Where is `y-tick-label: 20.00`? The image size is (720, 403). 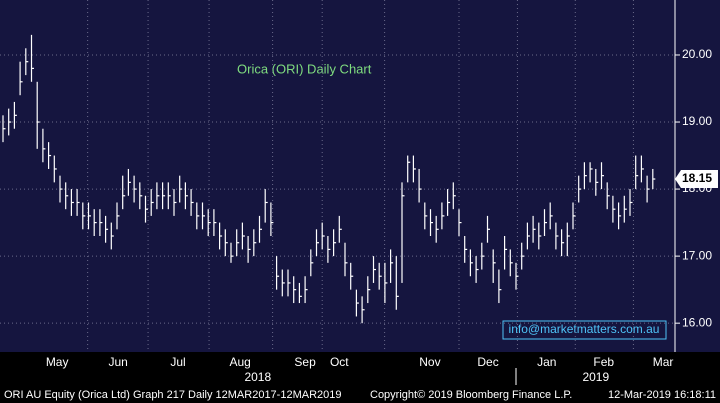 y-tick-label: 20.00 is located at coordinates (697, 54).